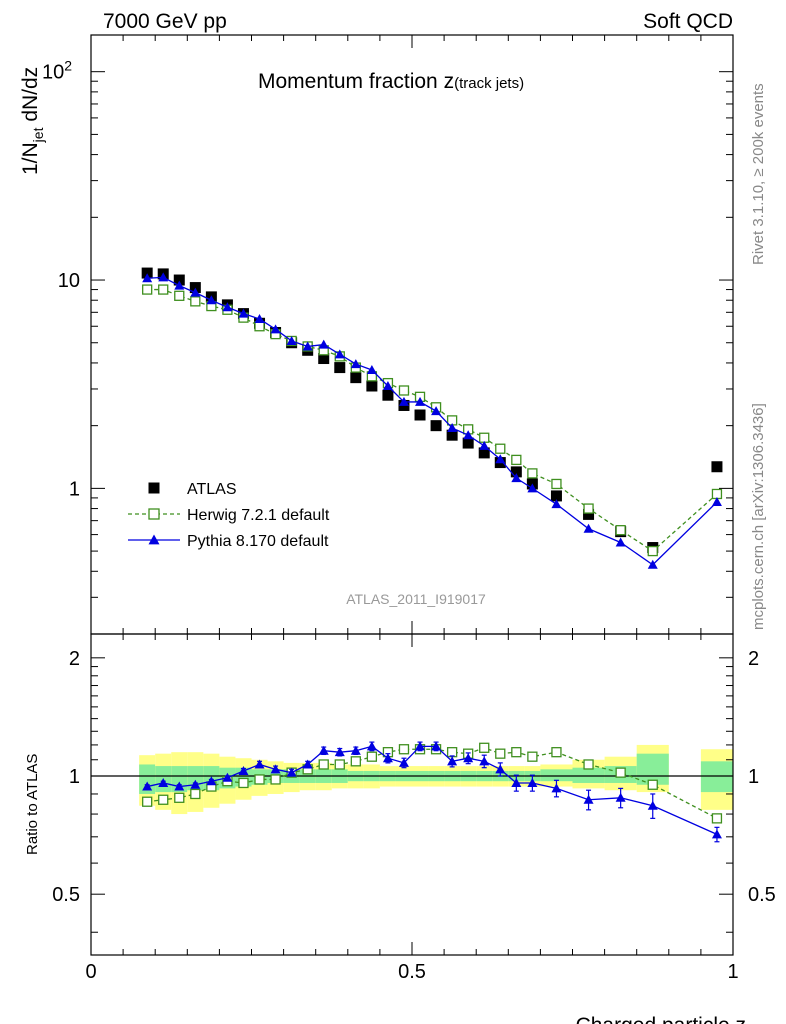  I want to click on y-axis-label-sub: jet, so click(38, 135).